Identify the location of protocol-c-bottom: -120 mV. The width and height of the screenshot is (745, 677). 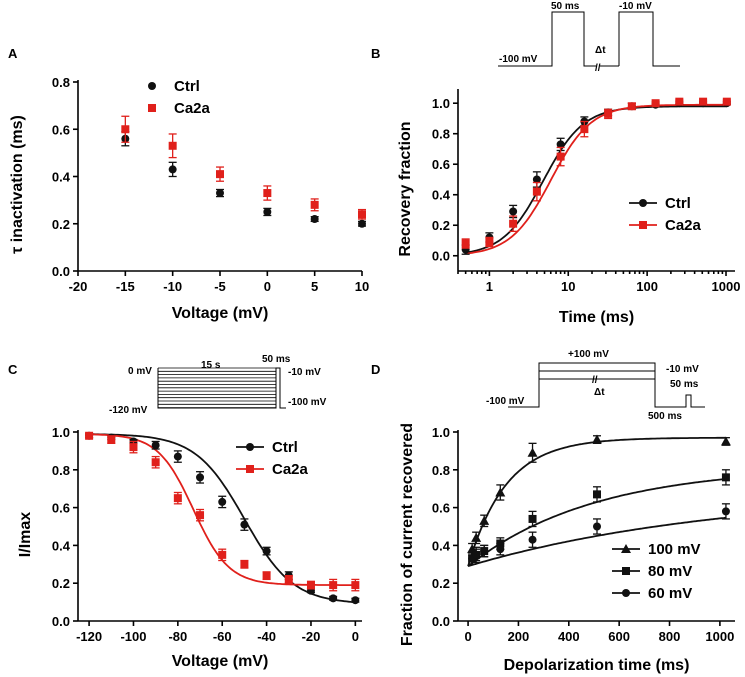
(128, 410).